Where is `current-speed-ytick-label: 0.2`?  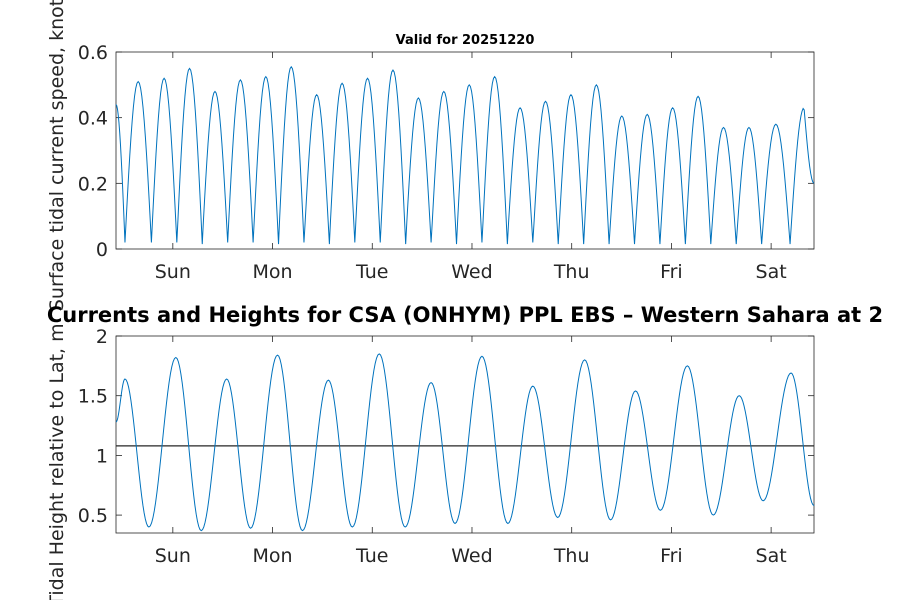
current-speed-ytick-label: 0.2 is located at coordinates (93, 184).